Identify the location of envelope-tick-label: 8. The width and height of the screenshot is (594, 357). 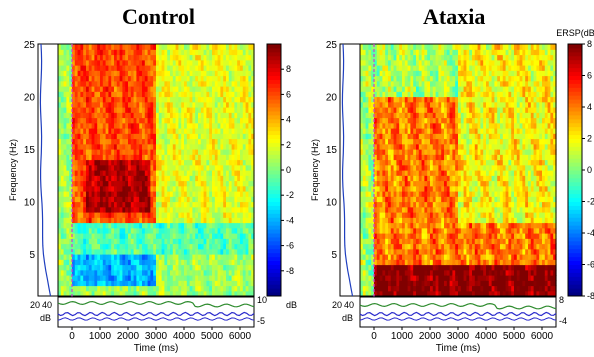
(561, 300).